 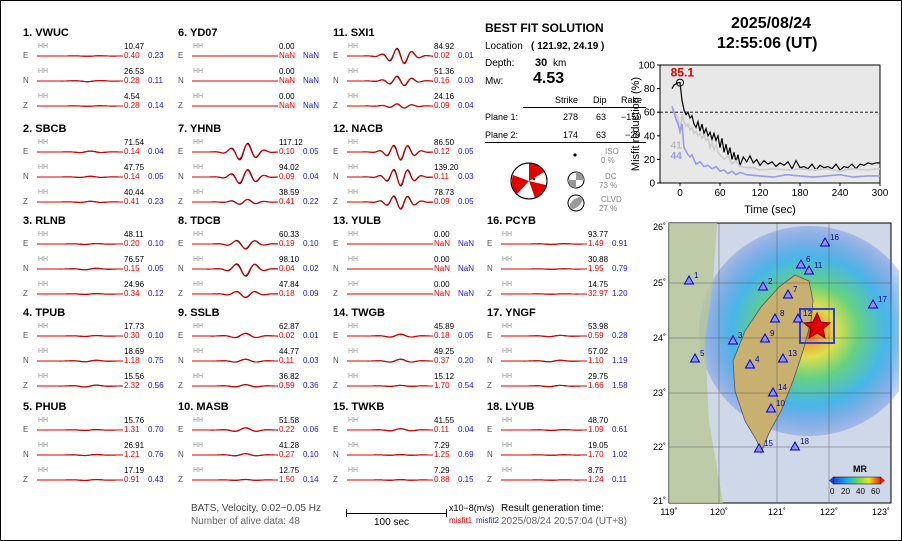 What do you see at coordinates (134, 46) in the screenshot?
I see `amplitude-value: 10.47` at bounding box center [134, 46].